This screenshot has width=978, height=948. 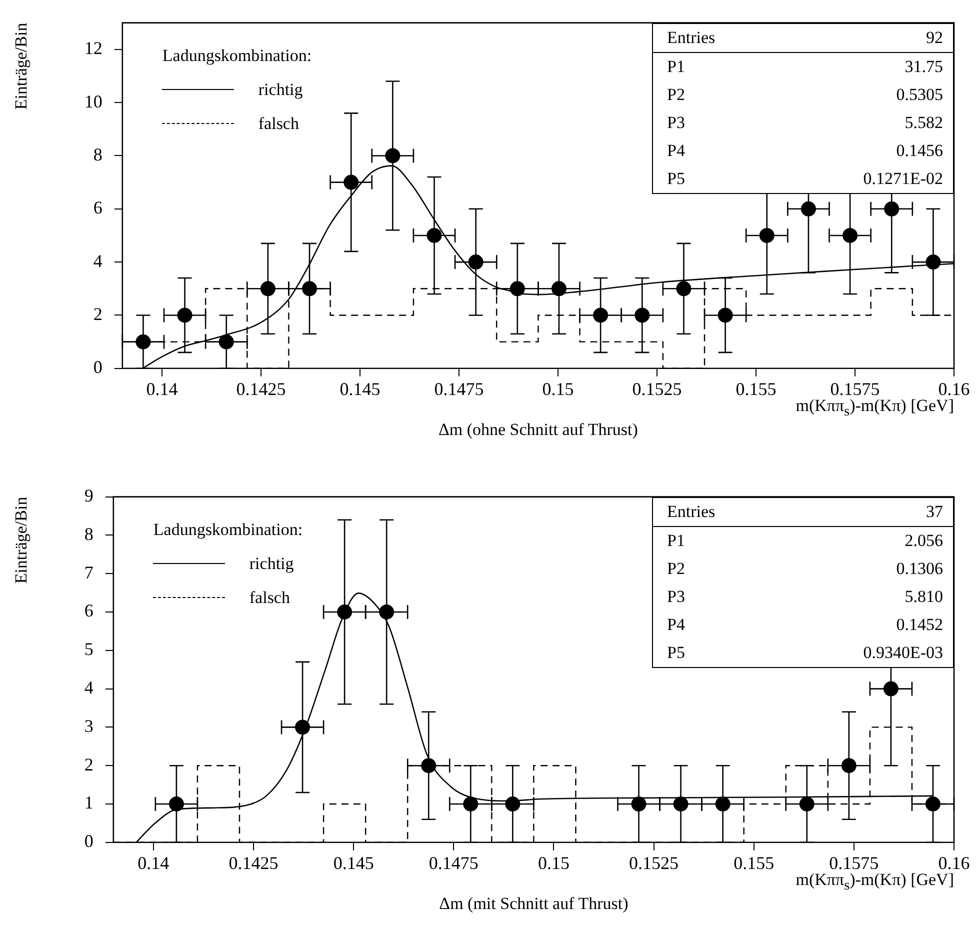 What do you see at coordinates (805, 94) in the screenshot?
I see `text: P2 0.5305` at bounding box center [805, 94].